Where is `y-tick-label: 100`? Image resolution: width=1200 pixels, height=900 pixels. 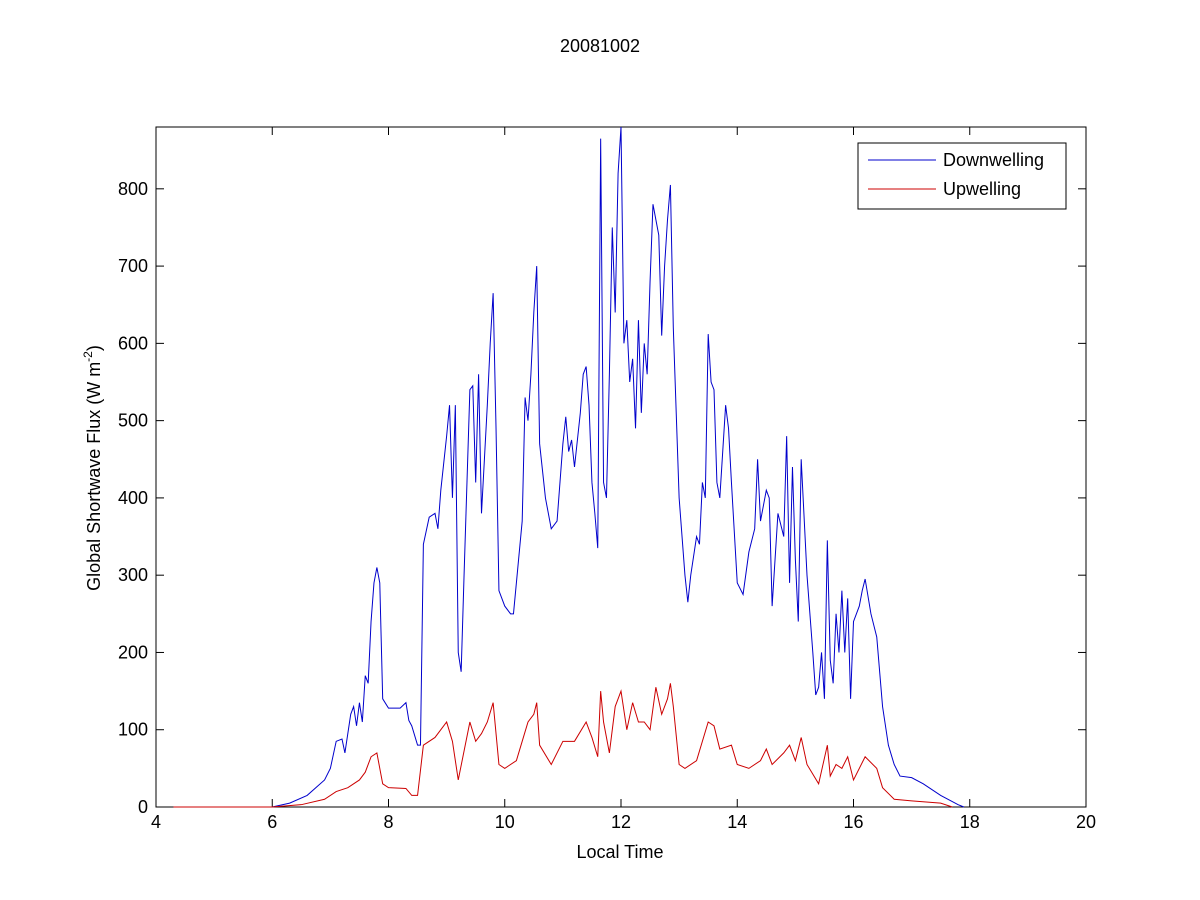
y-tick-label: 100 is located at coordinates (133, 730).